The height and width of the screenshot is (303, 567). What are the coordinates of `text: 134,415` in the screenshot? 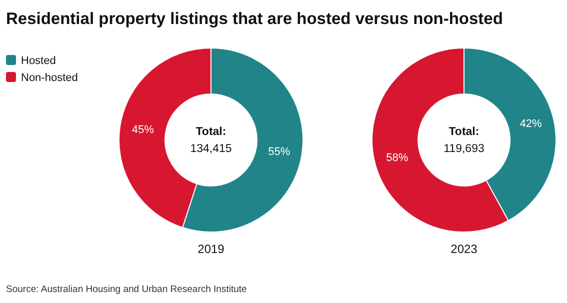 It's located at (211, 149).